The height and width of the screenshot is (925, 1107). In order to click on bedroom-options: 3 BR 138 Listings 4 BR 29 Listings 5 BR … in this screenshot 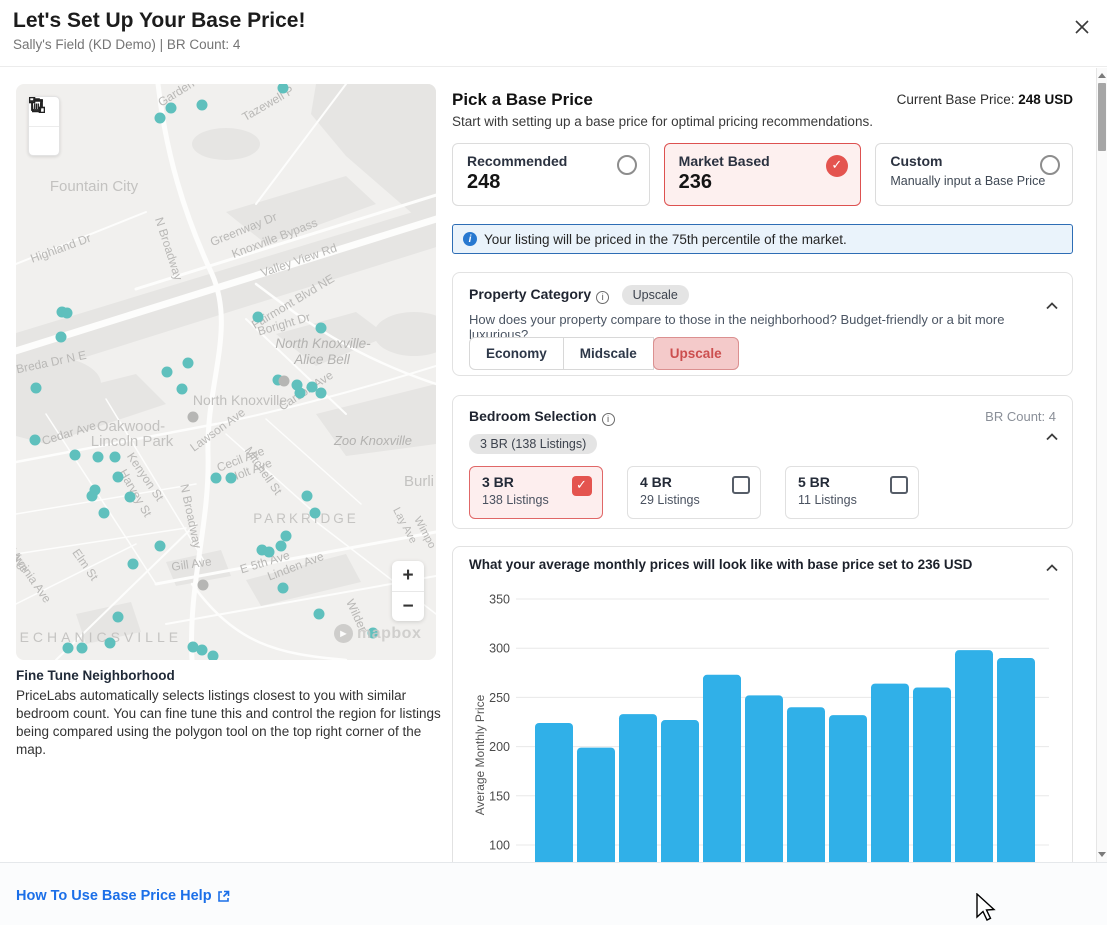, I will do `click(694, 492)`.